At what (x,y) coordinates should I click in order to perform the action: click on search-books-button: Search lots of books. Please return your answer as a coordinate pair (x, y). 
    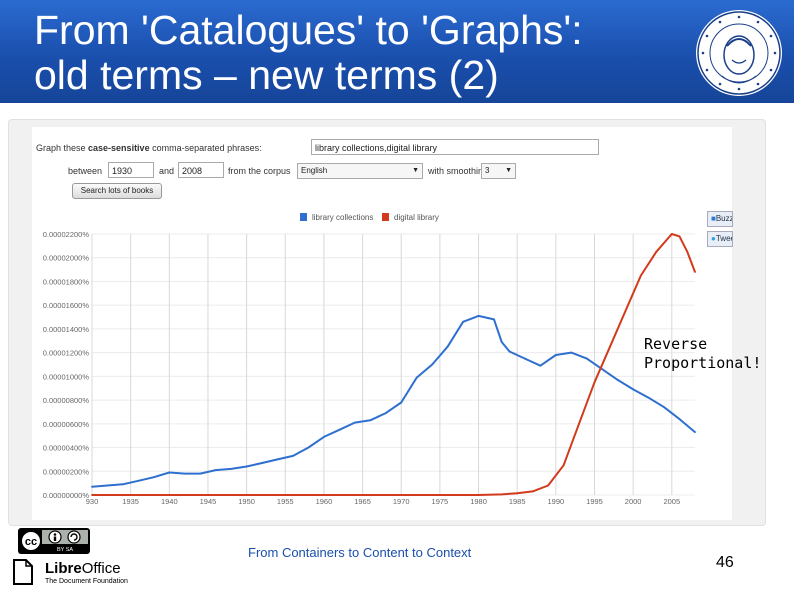
    Looking at the image, I should click on (117, 191).